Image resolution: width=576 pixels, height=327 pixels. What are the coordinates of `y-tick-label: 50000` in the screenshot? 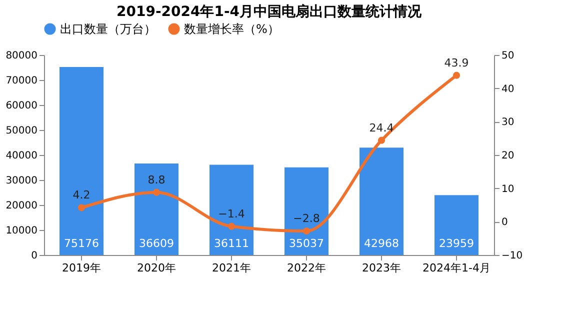 It's located at (22, 131).